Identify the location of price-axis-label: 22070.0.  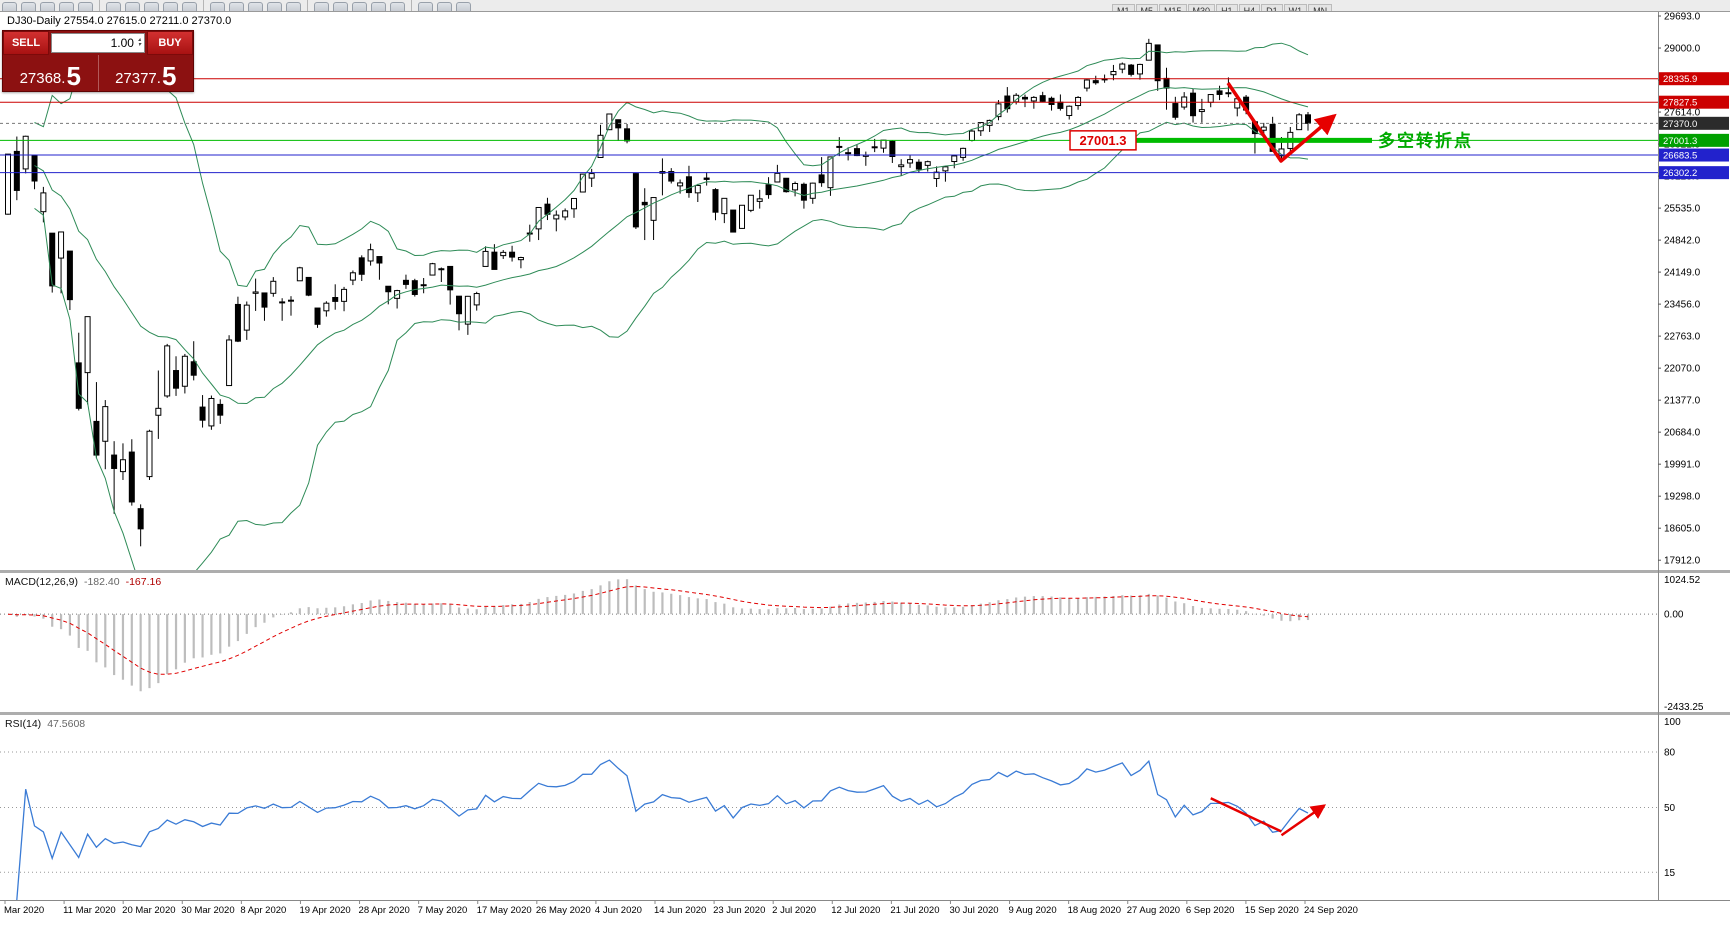
(1682, 369).